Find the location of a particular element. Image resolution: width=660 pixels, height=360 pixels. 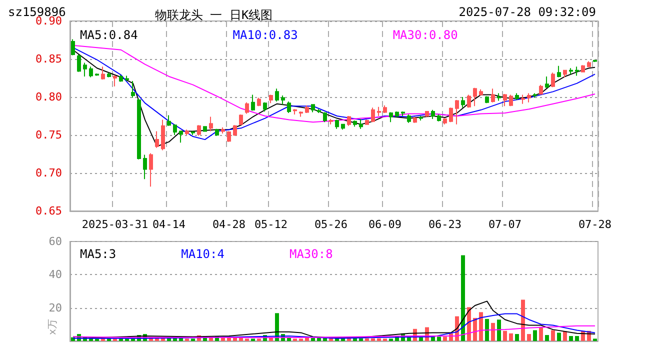

text: MA10:0.83 is located at coordinates (265, 35).